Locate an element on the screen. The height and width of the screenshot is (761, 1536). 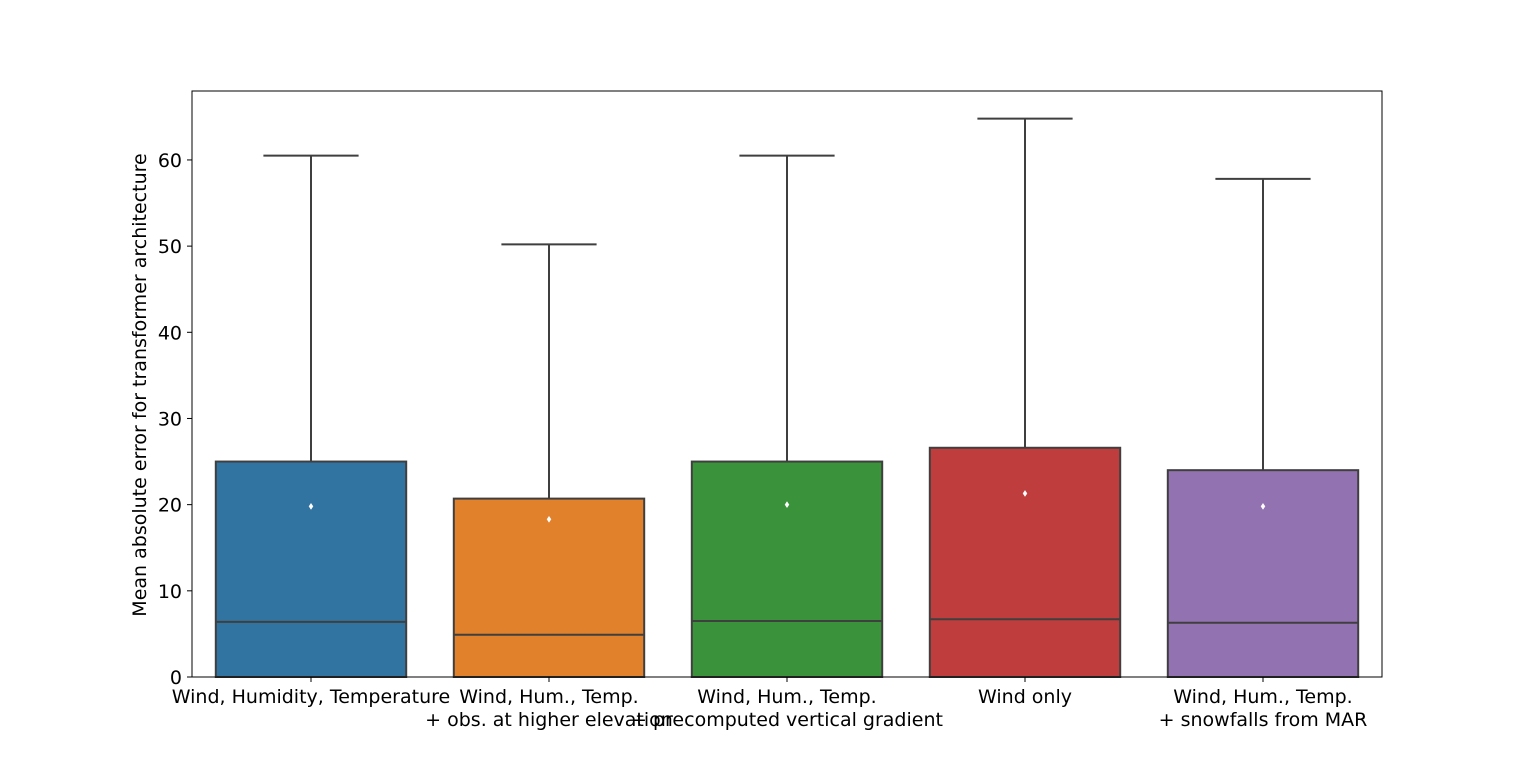
x-tick-label-line: + precomputed vertical gradient is located at coordinates (787, 720).